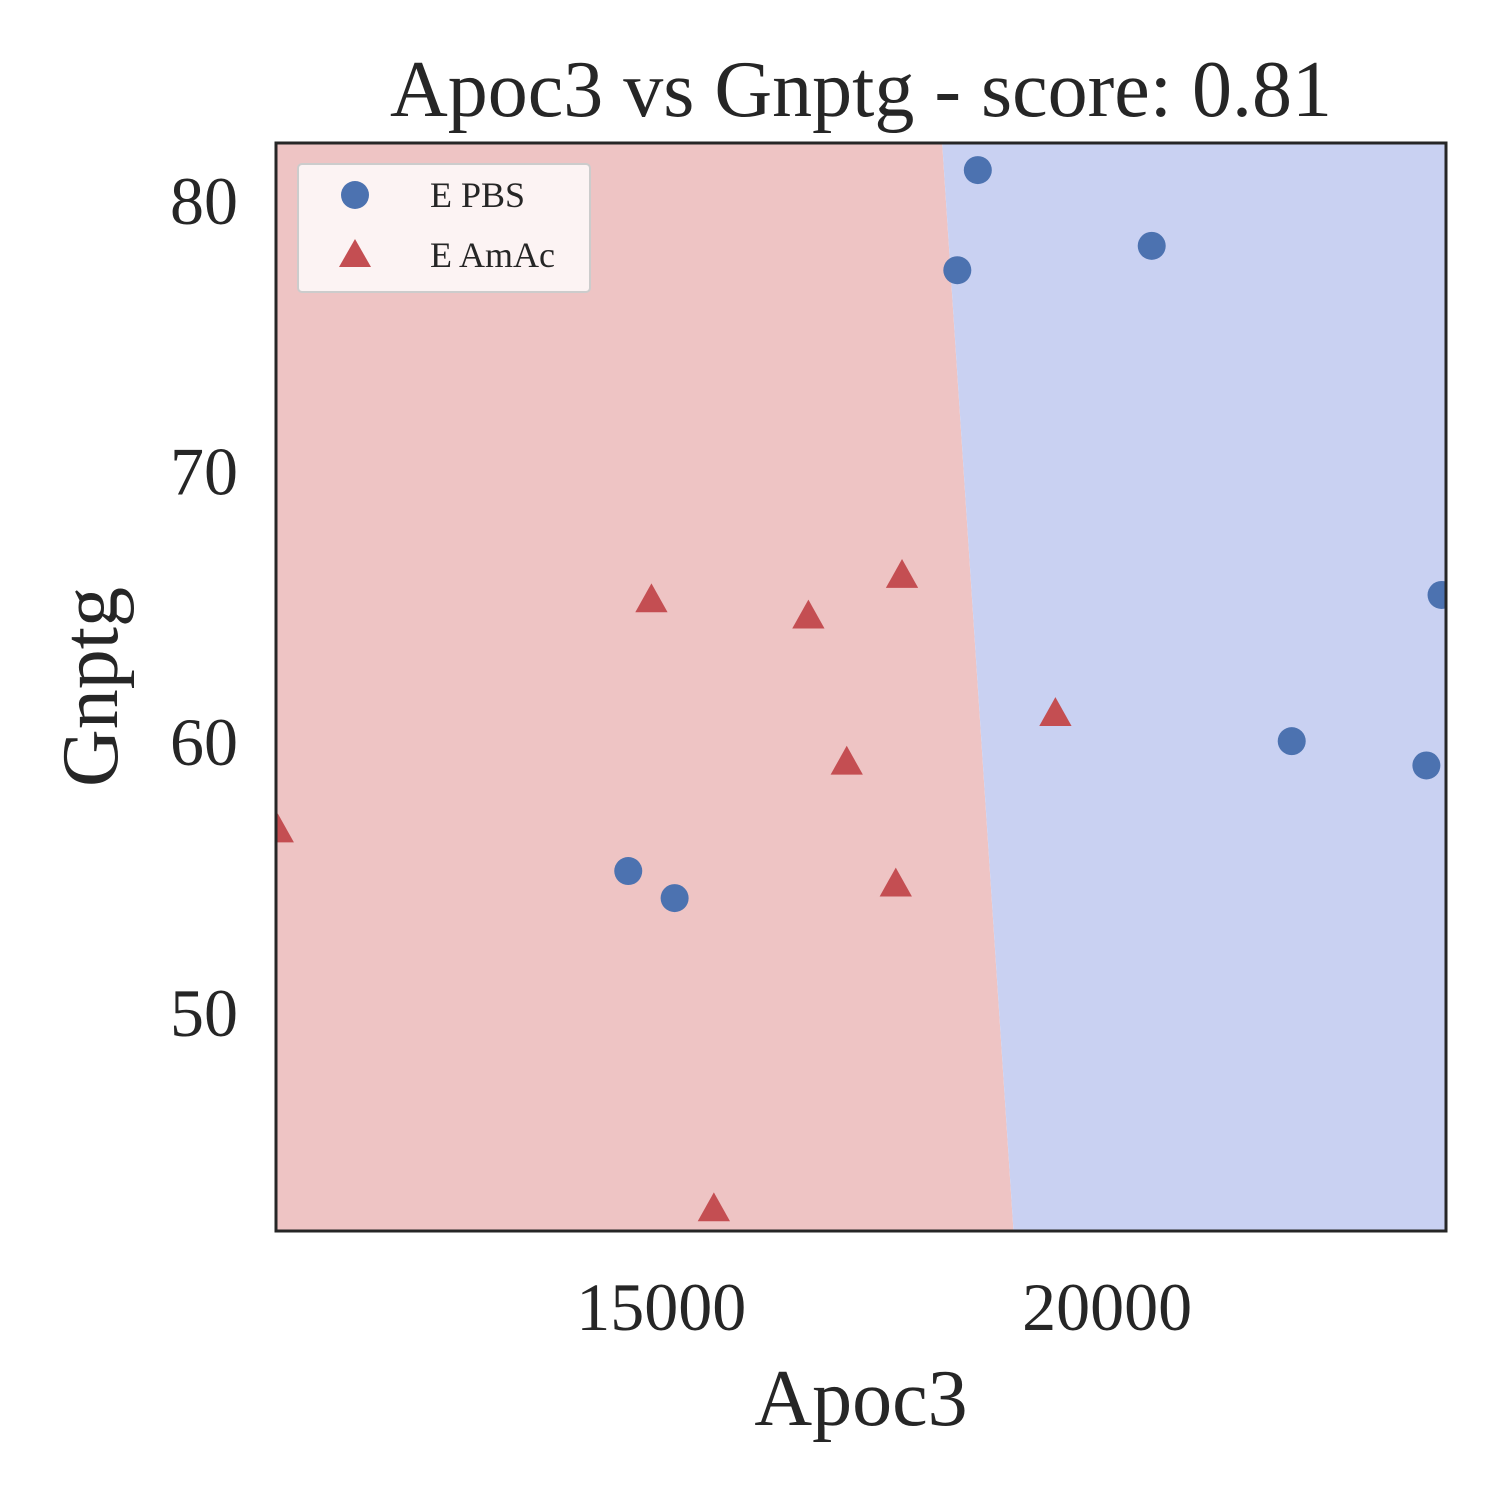  Describe the element at coordinates (204, 607) in the screenshot. I see `y-axis-ticks: 50 60 70 80` at that location.